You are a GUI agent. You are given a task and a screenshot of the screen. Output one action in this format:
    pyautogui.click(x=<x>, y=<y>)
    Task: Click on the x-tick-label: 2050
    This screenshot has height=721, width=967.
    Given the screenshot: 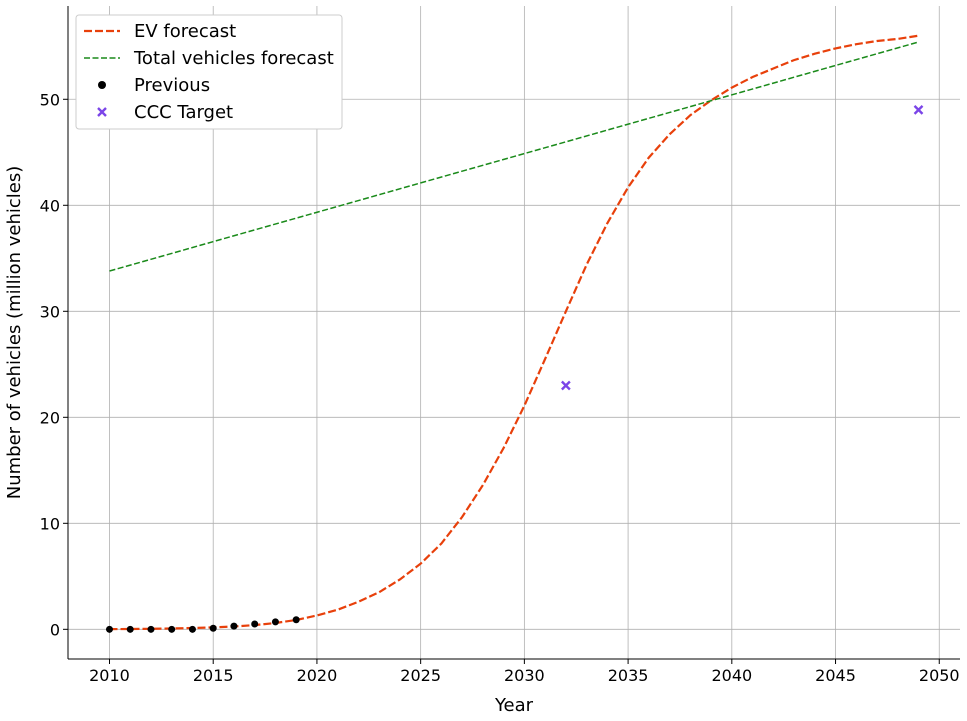 What is the action you would take?
    pyautogui.click(x=939, y=675)
    